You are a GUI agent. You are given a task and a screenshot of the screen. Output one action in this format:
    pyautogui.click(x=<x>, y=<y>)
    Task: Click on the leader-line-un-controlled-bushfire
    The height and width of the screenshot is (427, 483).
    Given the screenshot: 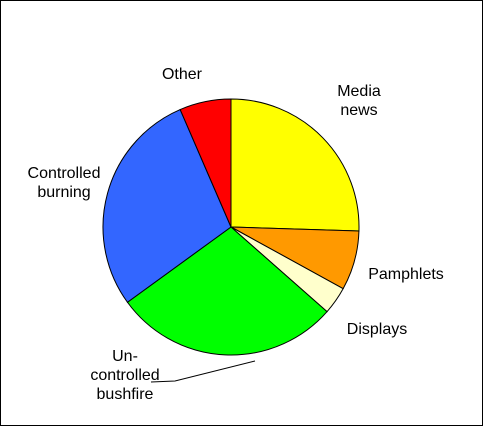 What is the action you would take?
    pyautogui.click(x=203, y=371)
    